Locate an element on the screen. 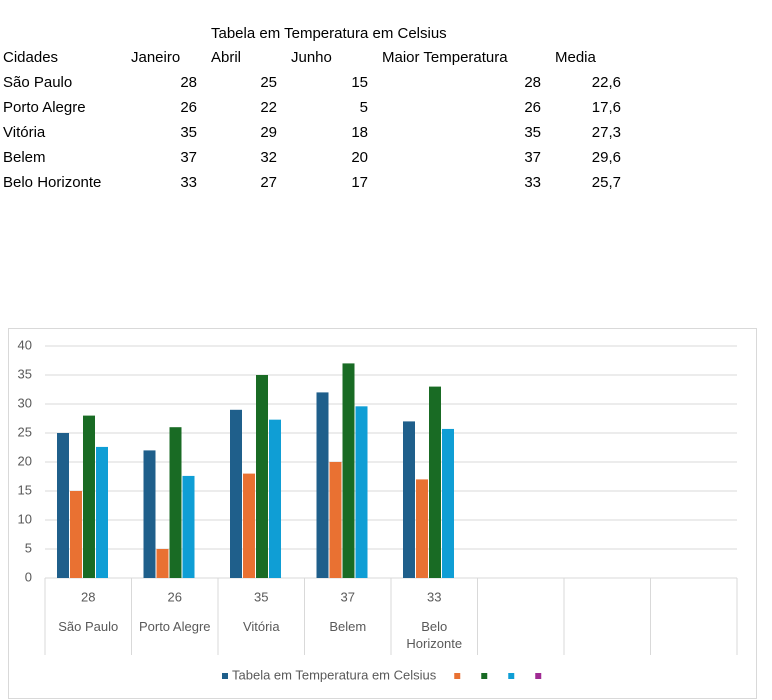 The image size is (772, 700). row-label: Belo Horizonte is located at coordinates (52, 182).